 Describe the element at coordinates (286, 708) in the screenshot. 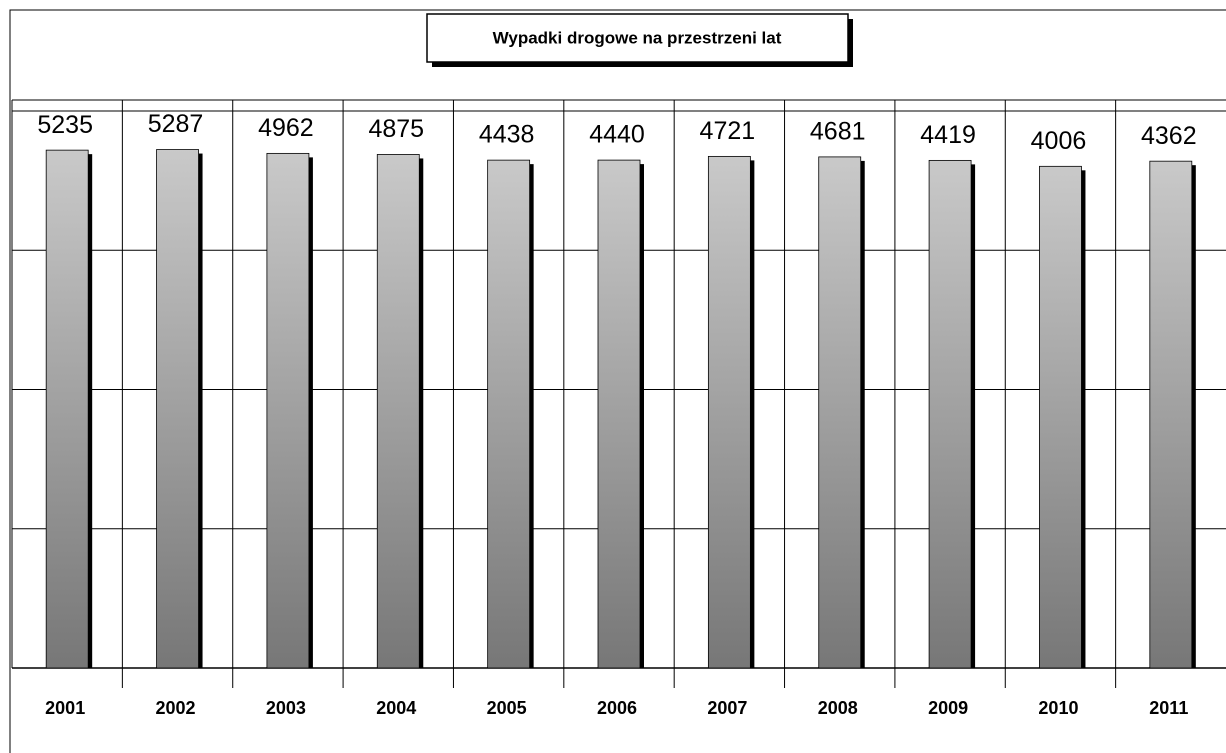

I see `x-tick-label: 2003` at that location.